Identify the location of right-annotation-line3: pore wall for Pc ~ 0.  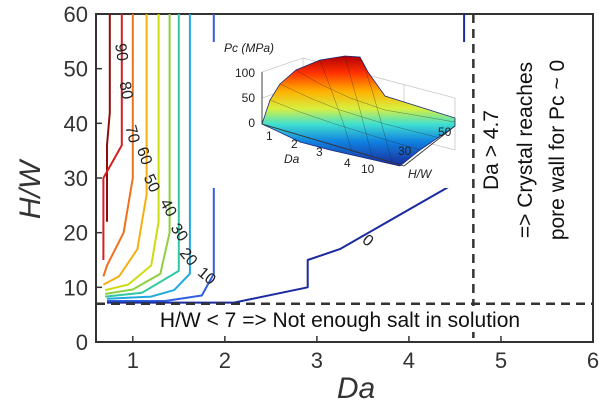
(557, 150).